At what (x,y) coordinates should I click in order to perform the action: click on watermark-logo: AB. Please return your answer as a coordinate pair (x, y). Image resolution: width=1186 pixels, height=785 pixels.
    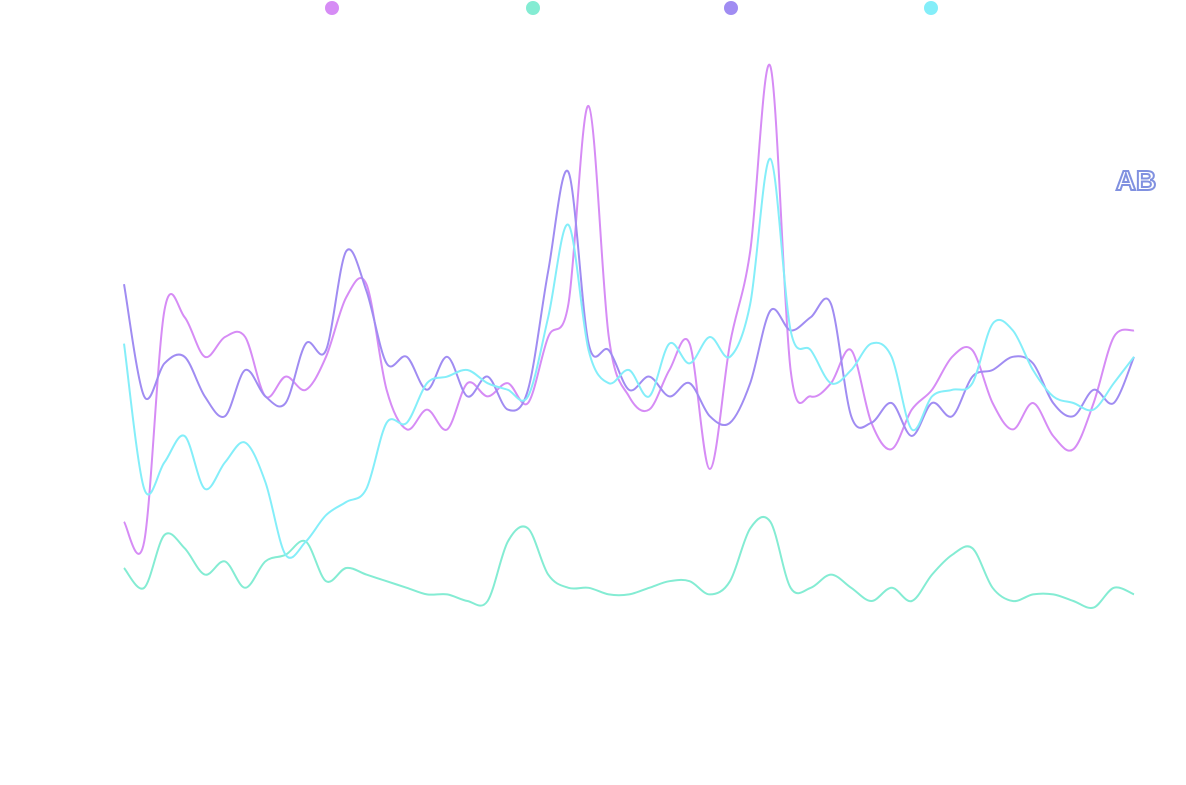
    Looking at the image, I should click on (1136, 180).